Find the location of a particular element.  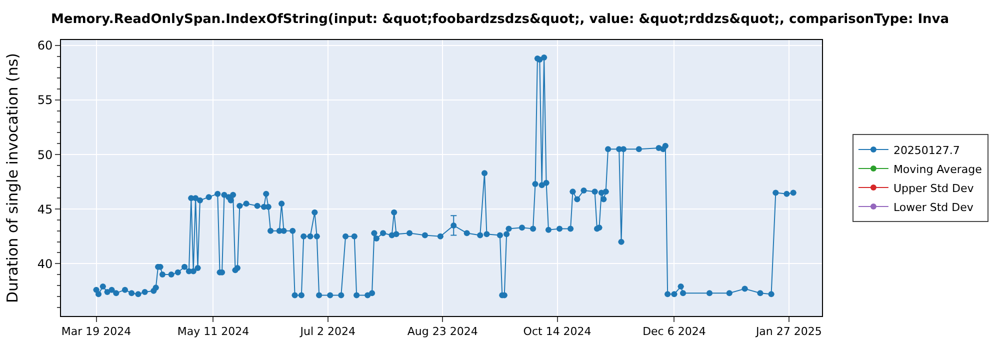

x-tick-label: Mar 19 2024 is located at coordinates (96, 331).